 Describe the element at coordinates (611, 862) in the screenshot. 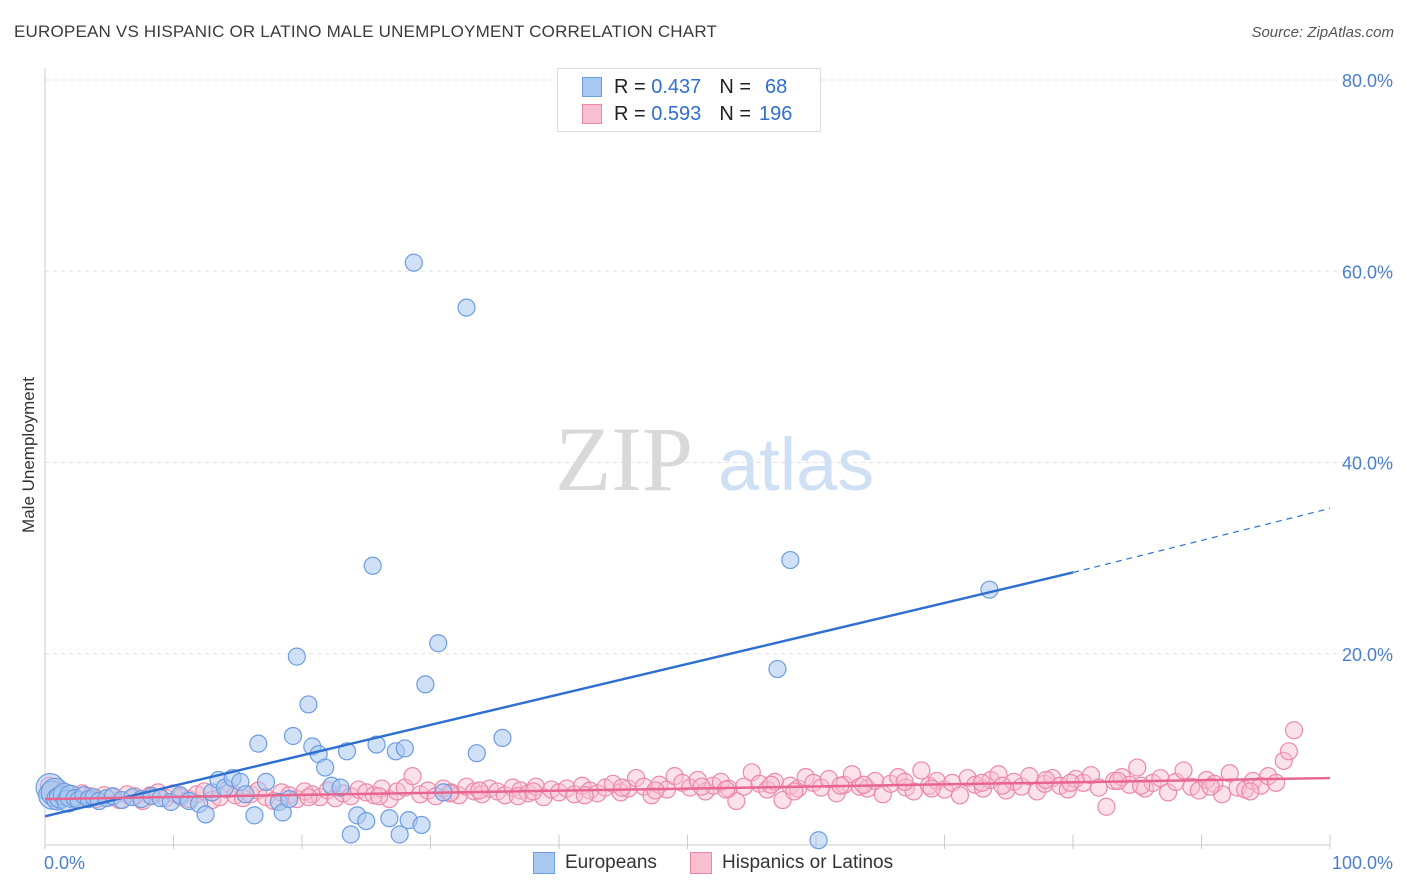

I see `legend-label-europeans: Europeans` at that location.